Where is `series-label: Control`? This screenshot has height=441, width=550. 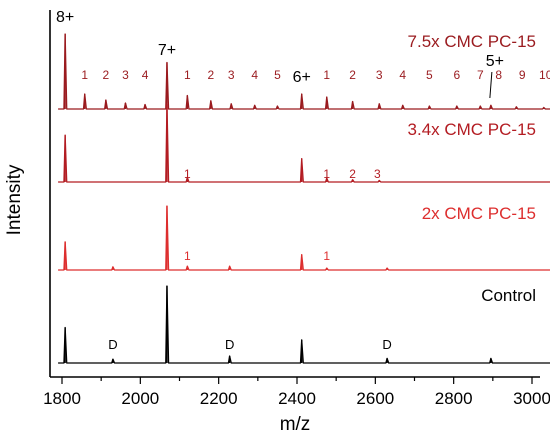
series-label: Control is located at coordinates (508, 295).